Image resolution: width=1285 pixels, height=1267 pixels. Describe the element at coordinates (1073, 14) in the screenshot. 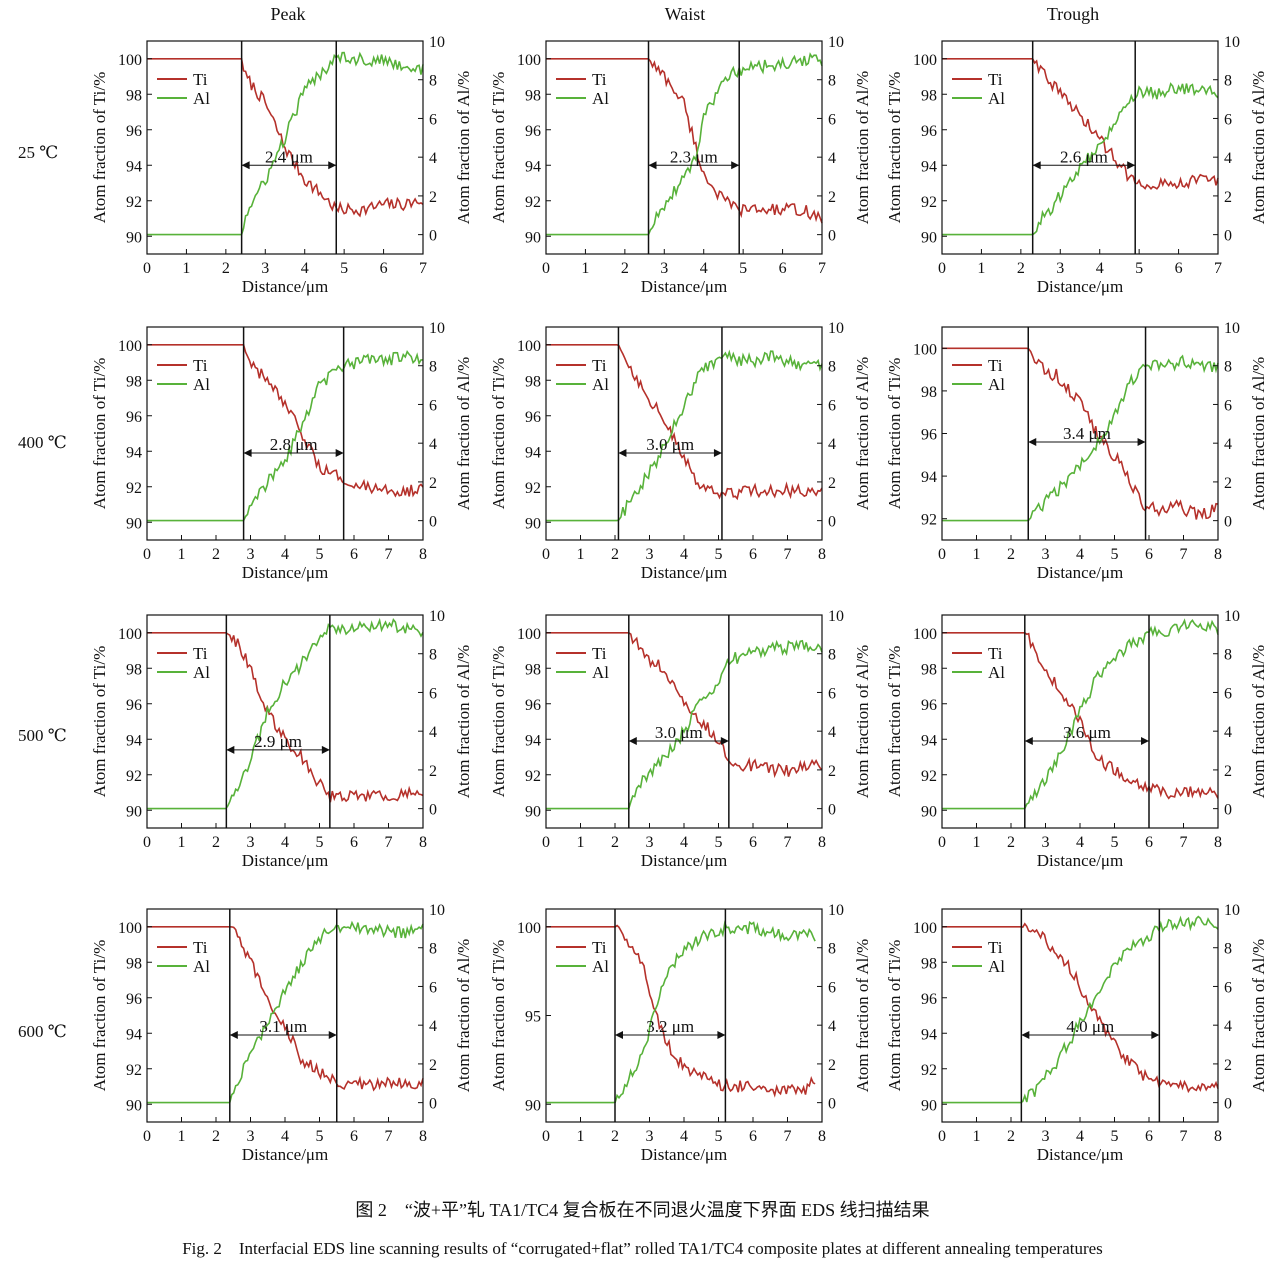

I see `column-title-trough: Trough` at that location.